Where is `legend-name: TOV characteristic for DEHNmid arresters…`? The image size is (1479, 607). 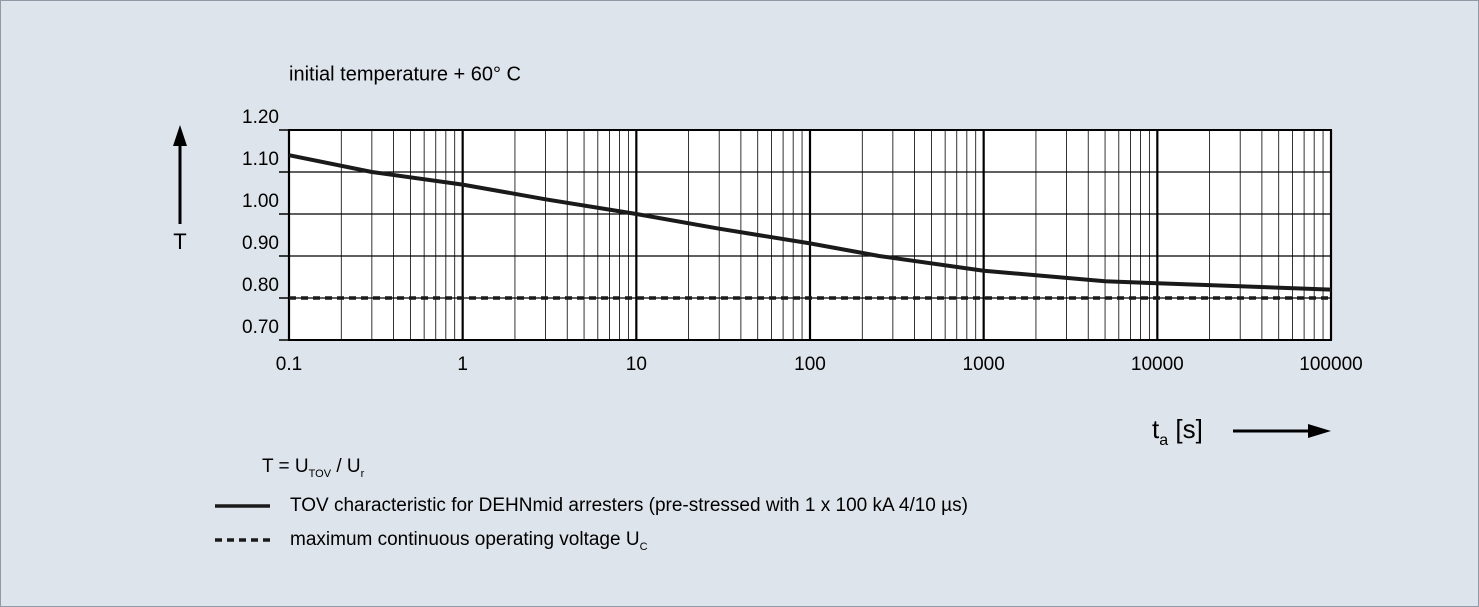 legend-name: TOV characteristic for DEHNmid arresters… is located at coordinates (629, 505).